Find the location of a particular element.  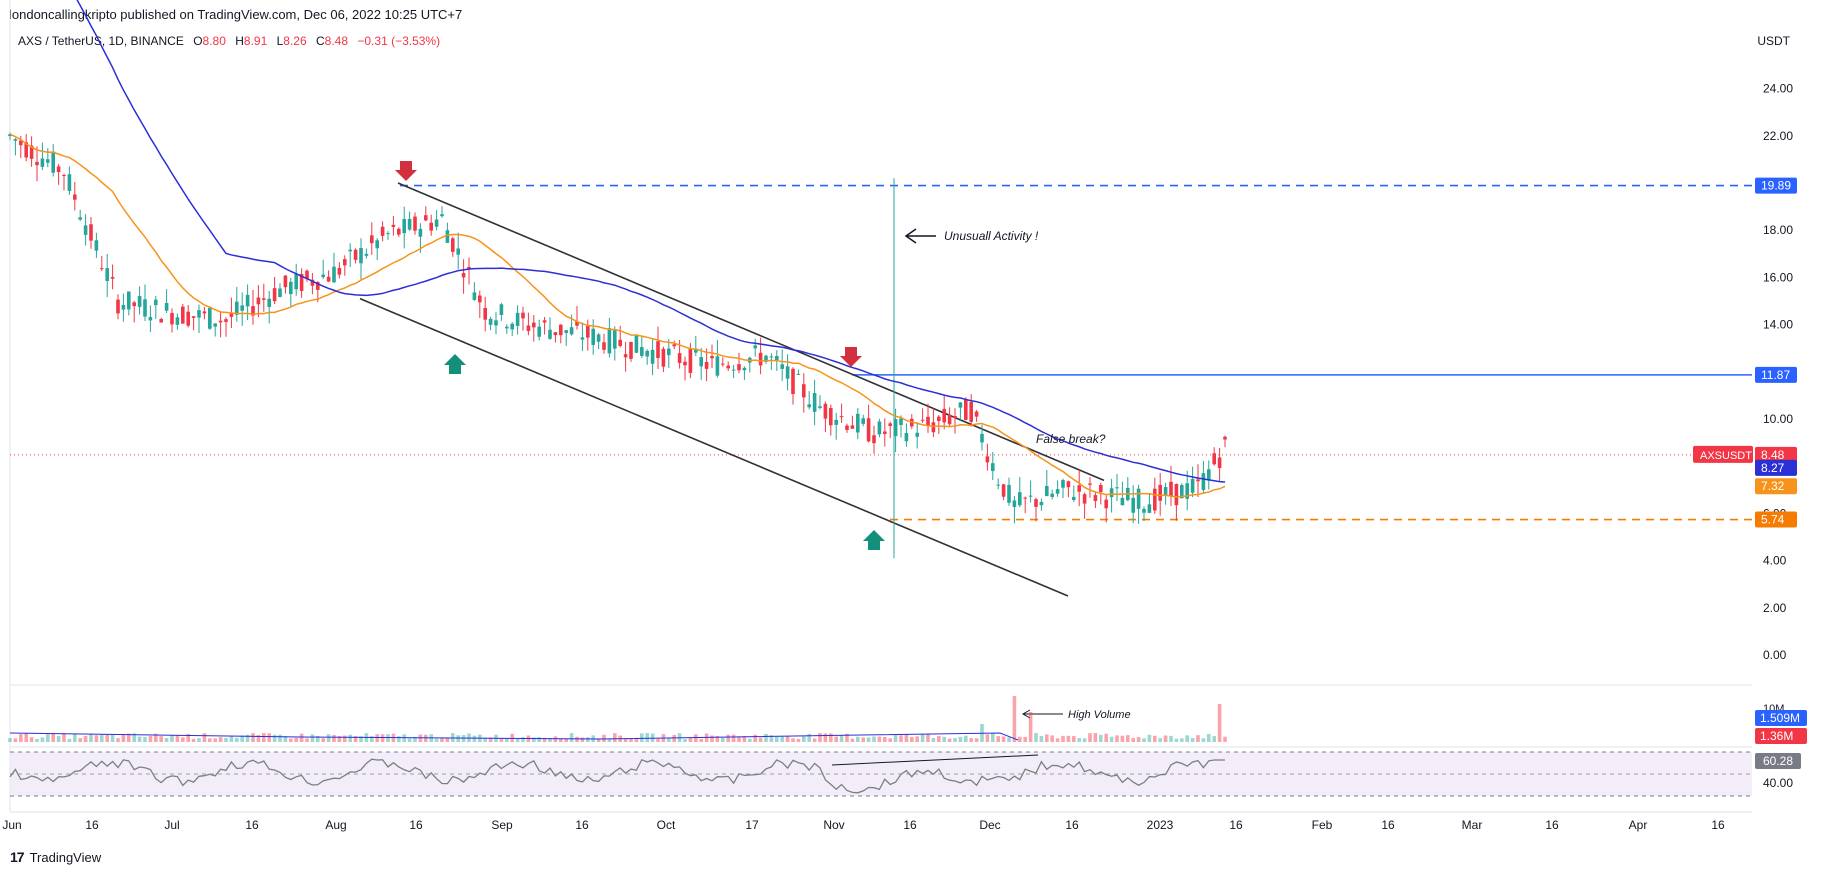

price-label-text: 7.32 is located at coordinates (1773, 486).